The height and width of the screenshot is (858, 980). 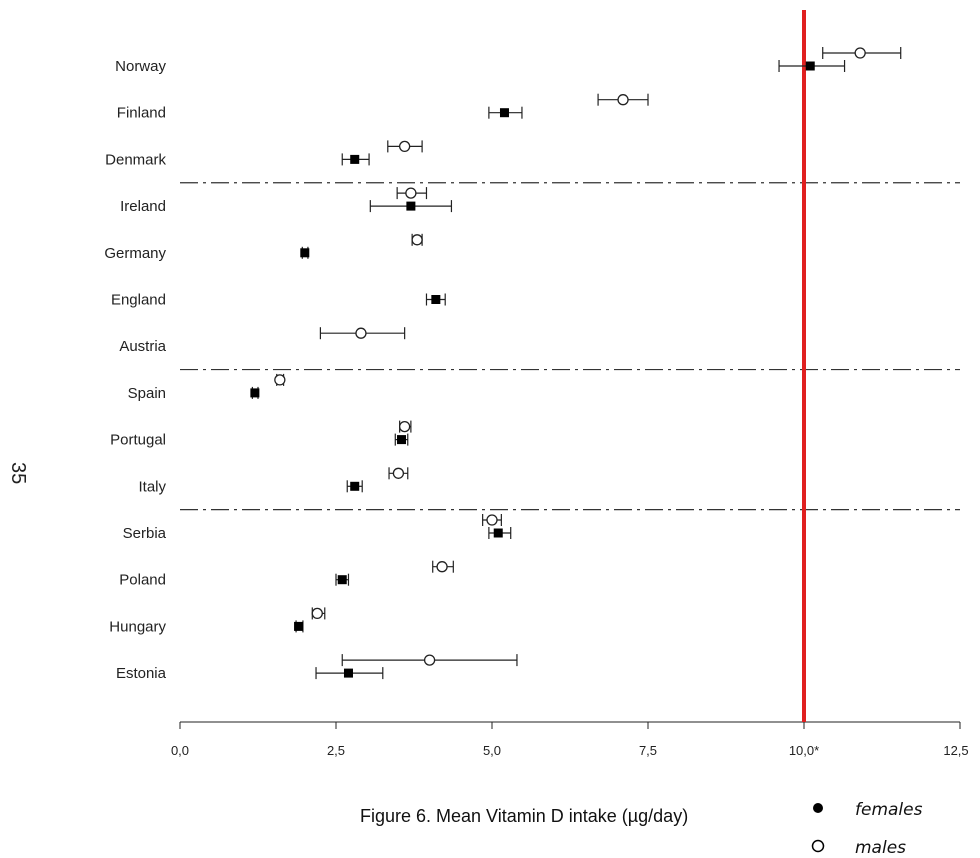 What do you see at coordinates (280, 380) in the screenshot?
I see `point-males-spain` at bounding box center [280, 380].